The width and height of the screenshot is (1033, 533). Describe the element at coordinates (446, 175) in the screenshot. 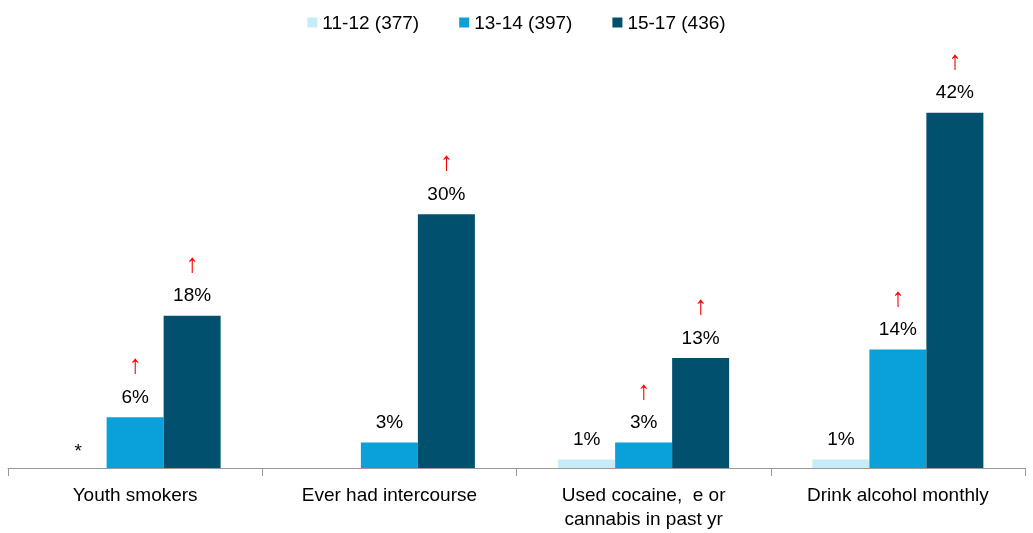

I see `data-label: ↑ 30%` at that location.